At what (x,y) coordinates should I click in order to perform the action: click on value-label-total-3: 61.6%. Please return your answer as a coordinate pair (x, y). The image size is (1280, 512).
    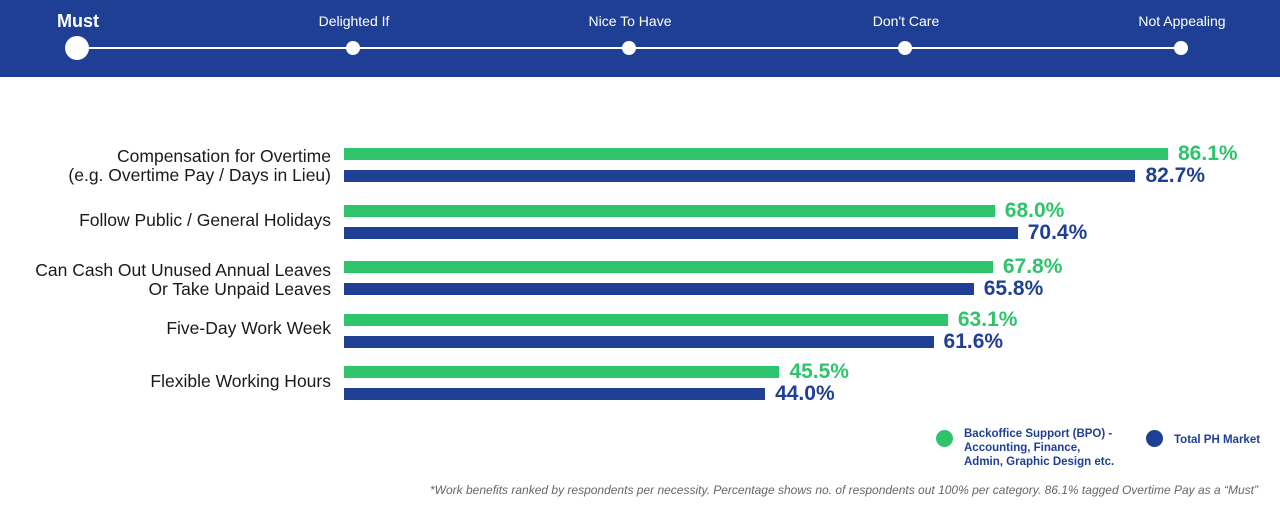
    Looking at the image, I should click on (973, 341).